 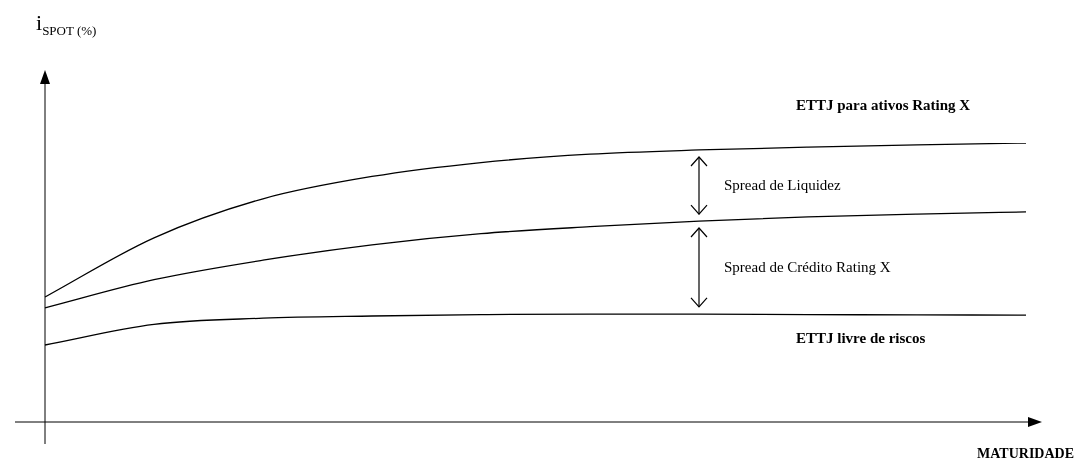 I want to click on text: ETTJ para ativos Rating X, so click(x=883, y=106).